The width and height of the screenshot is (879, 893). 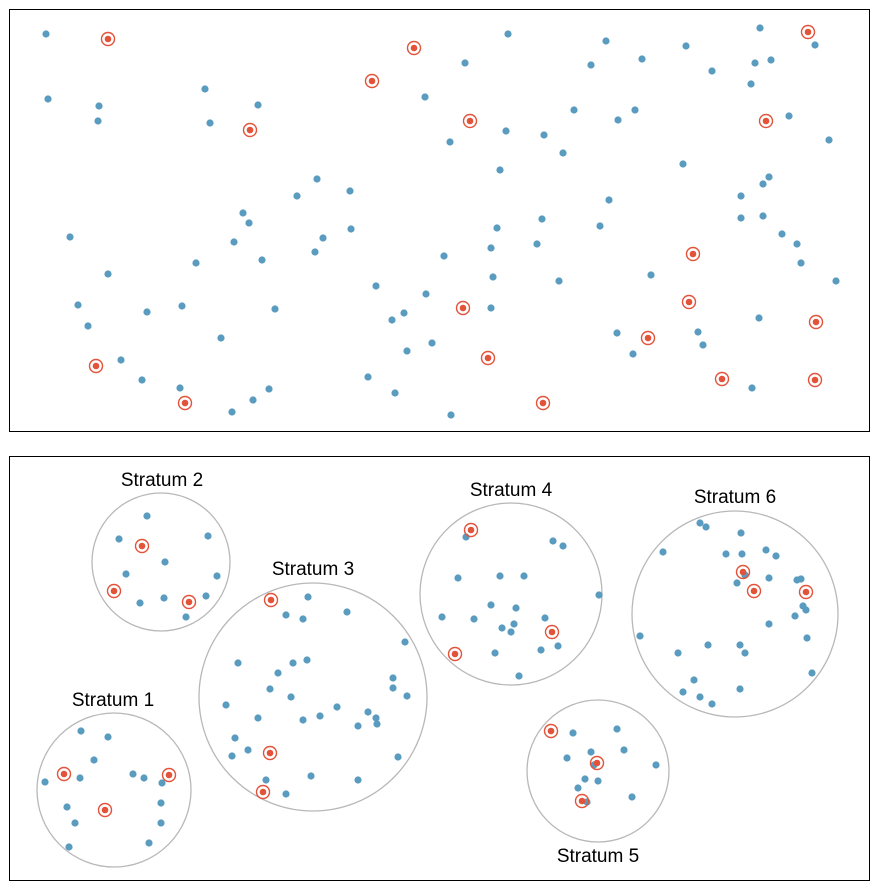 I want to click on stratum-5-label: Stratum 5, so click(x=598, y=856).